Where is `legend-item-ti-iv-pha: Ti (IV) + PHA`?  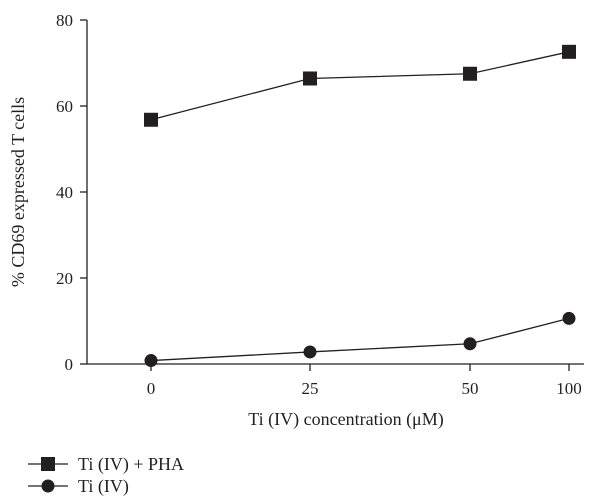 legend-item-ti-iv-pha: Ti (IV) + PHA is located at coordinates (106, 464).